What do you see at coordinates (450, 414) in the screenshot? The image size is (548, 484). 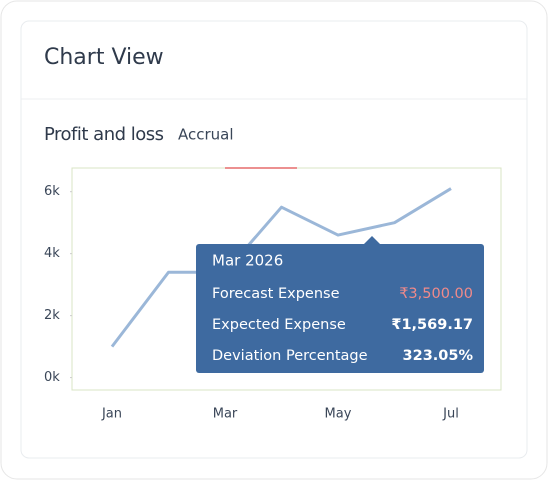 I see `x-tick-label: Jul` at bounding box center [450, 414].